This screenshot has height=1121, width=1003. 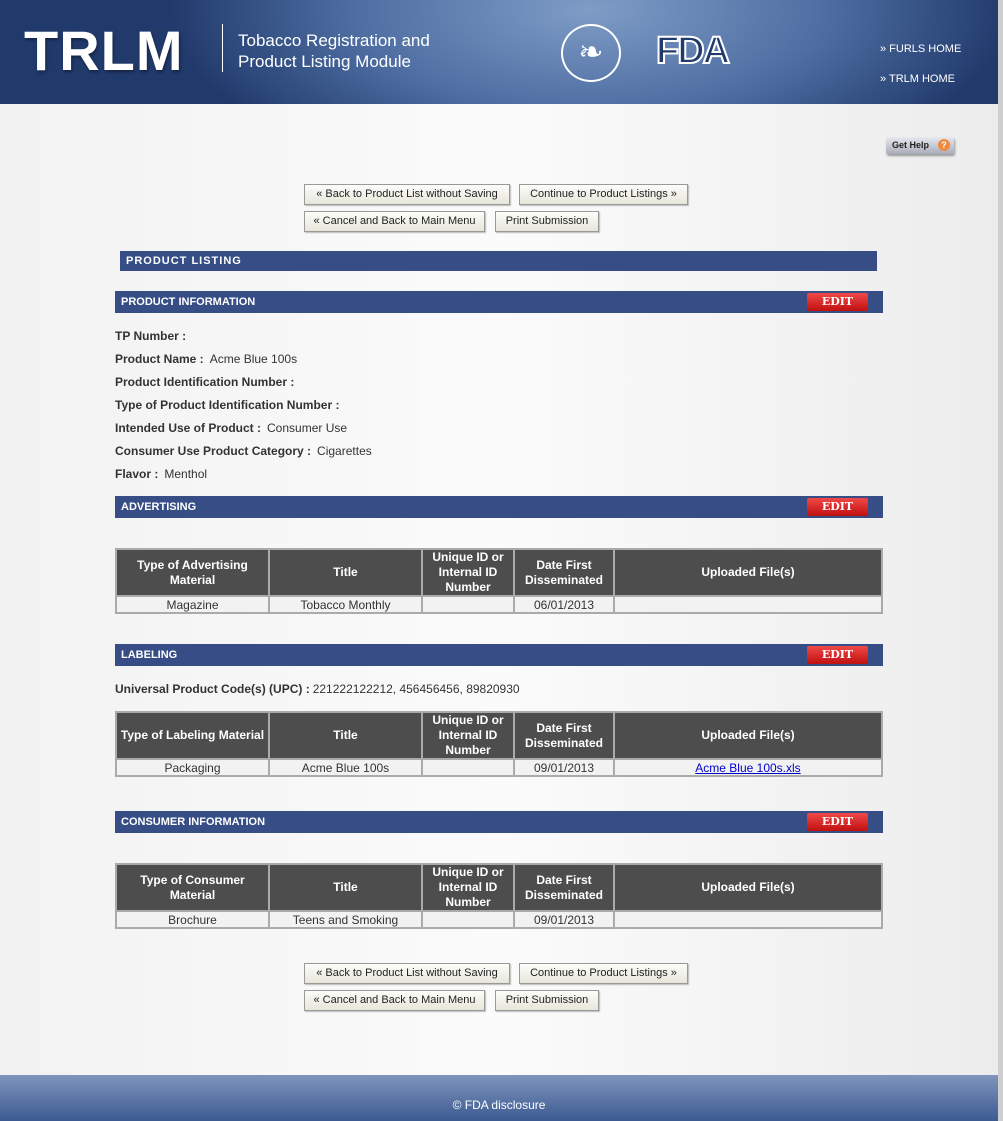 What do you see at coordinates (837, 507) in the screenshot?
I see `edit-advertising-button: EDIT` at bounding box center [837, 507].